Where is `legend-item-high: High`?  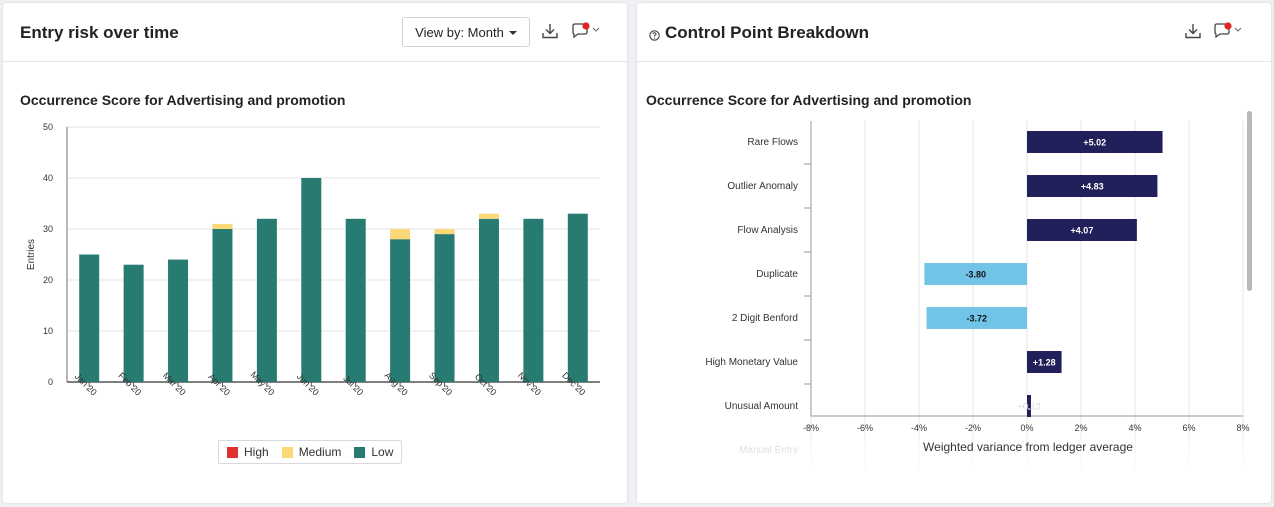
legend-item-high: High is located at coordinates (248, 452).